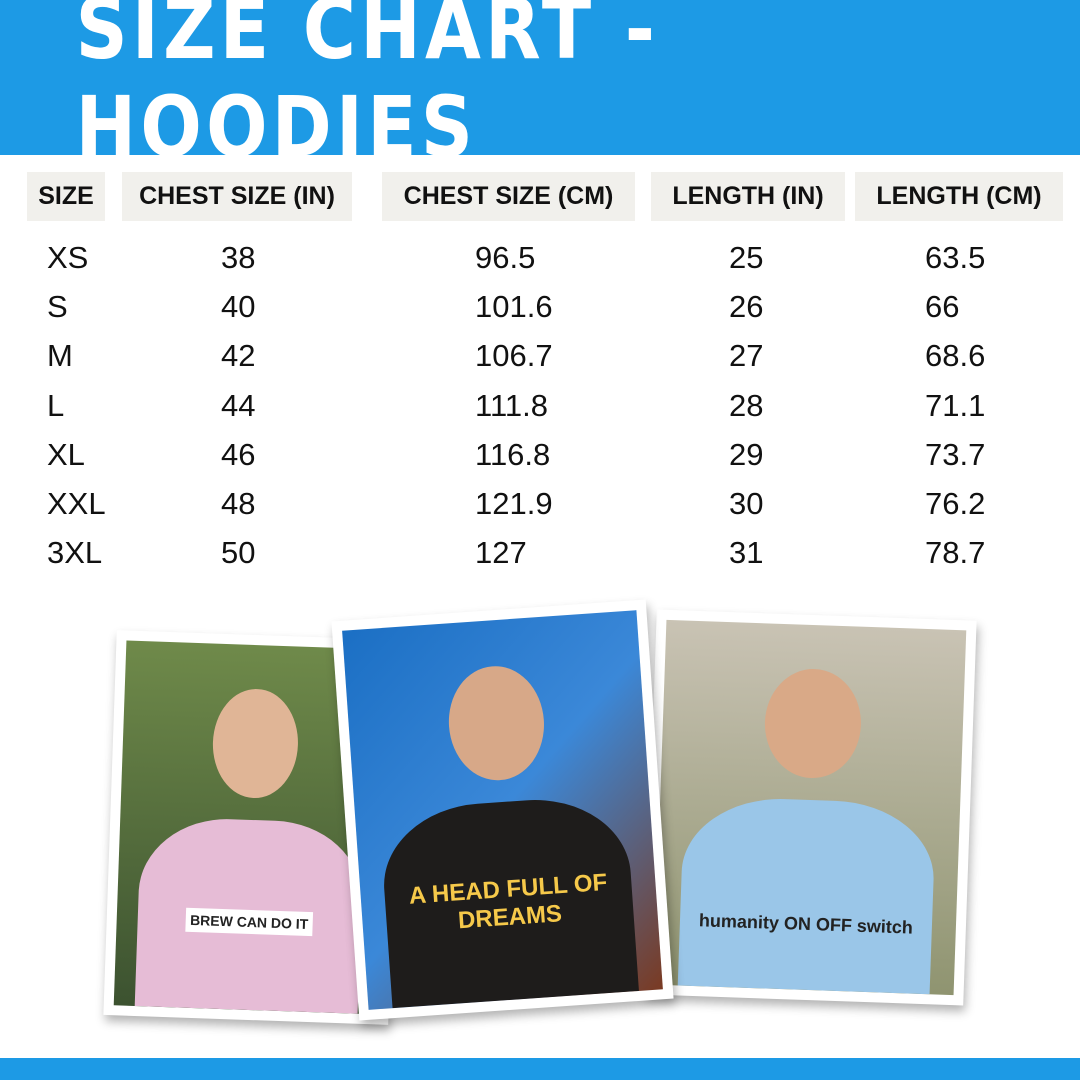  I want to click on table-cell: 68.6, so click(955, 356).